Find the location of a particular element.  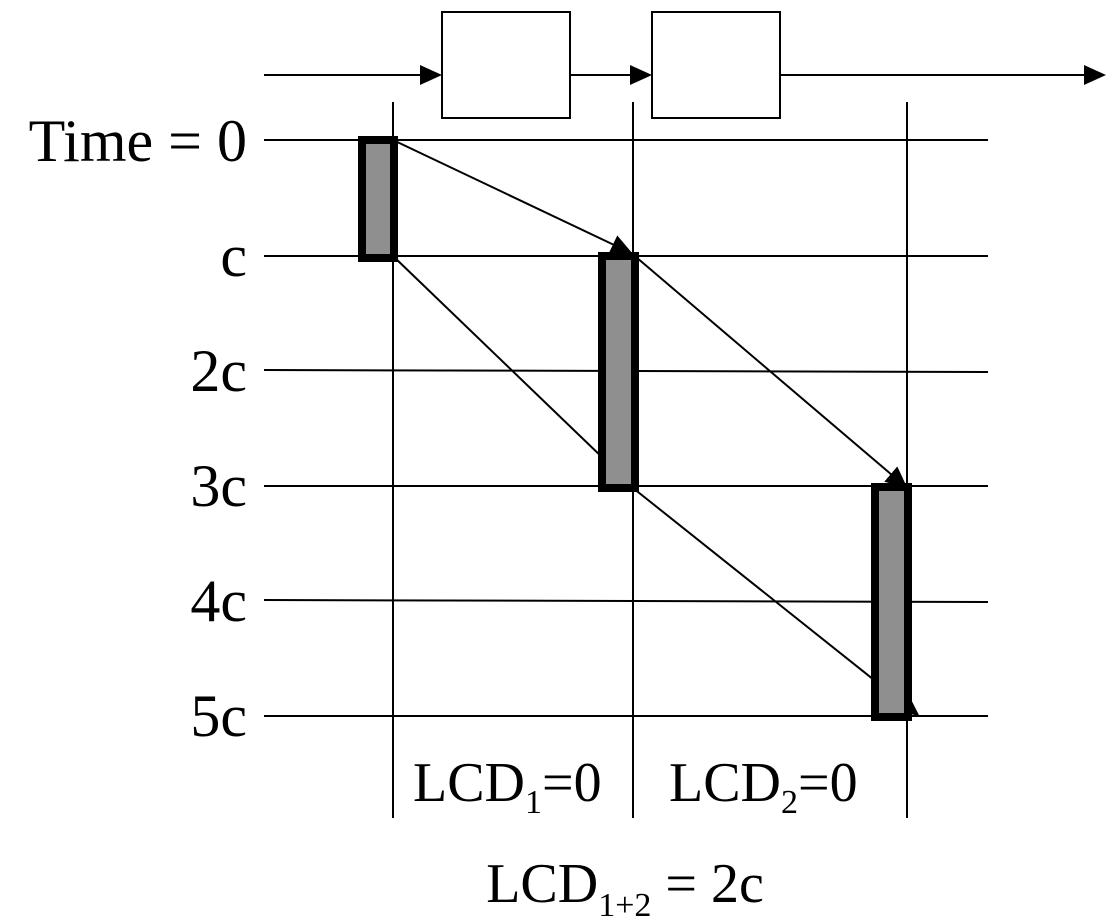

segment-label-2-rest: =0 is located at coordinates (828, 783).